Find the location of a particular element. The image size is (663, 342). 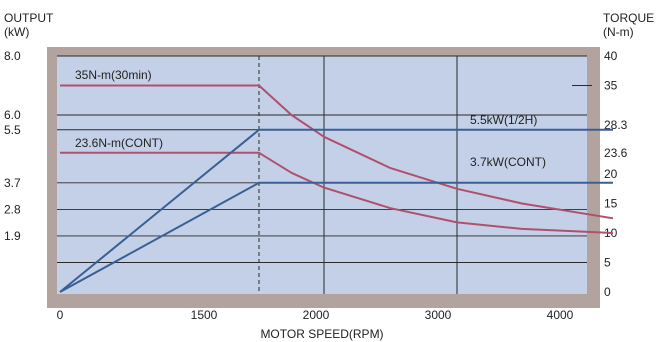

x-axis-title: MOTOR SPEED(RPM) is located at coordinates (321, 334).